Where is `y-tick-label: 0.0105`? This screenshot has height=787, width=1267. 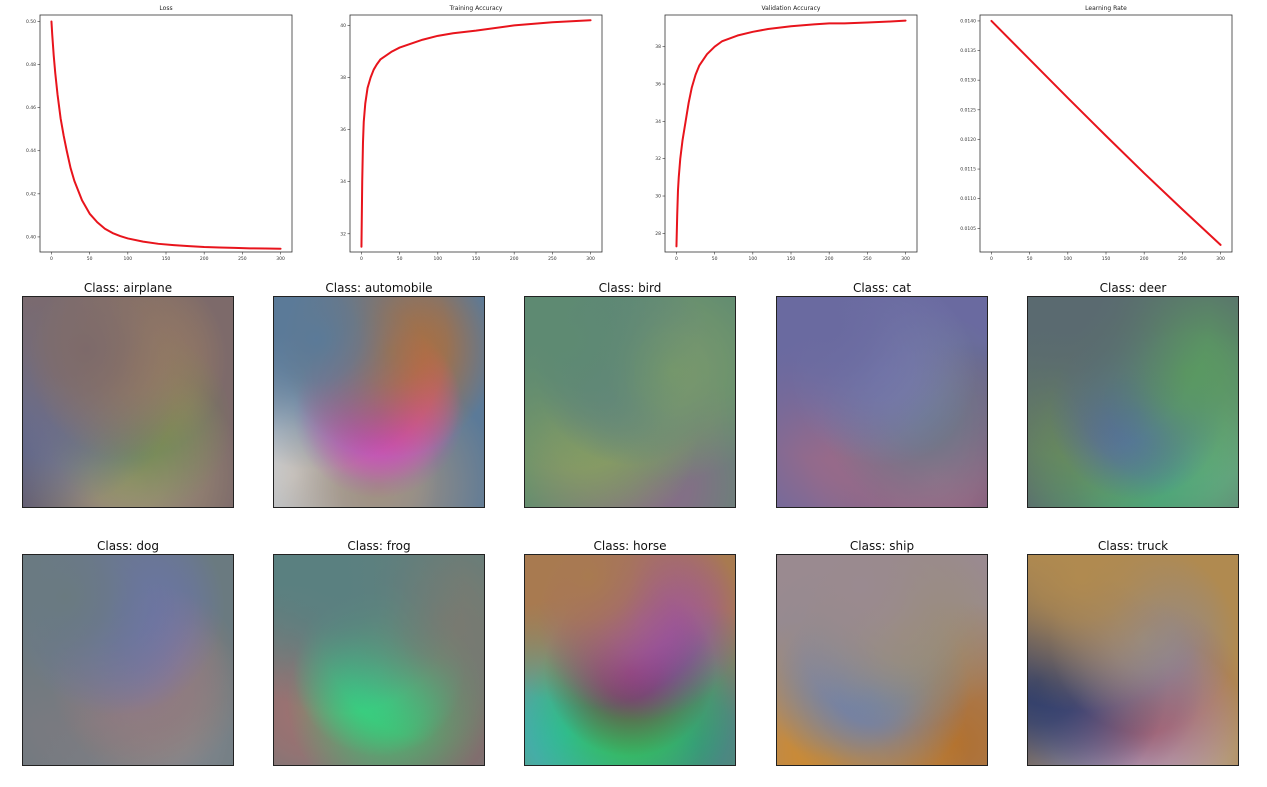 y-tick-label: 0.0105 is located at coordinates (968, 229).